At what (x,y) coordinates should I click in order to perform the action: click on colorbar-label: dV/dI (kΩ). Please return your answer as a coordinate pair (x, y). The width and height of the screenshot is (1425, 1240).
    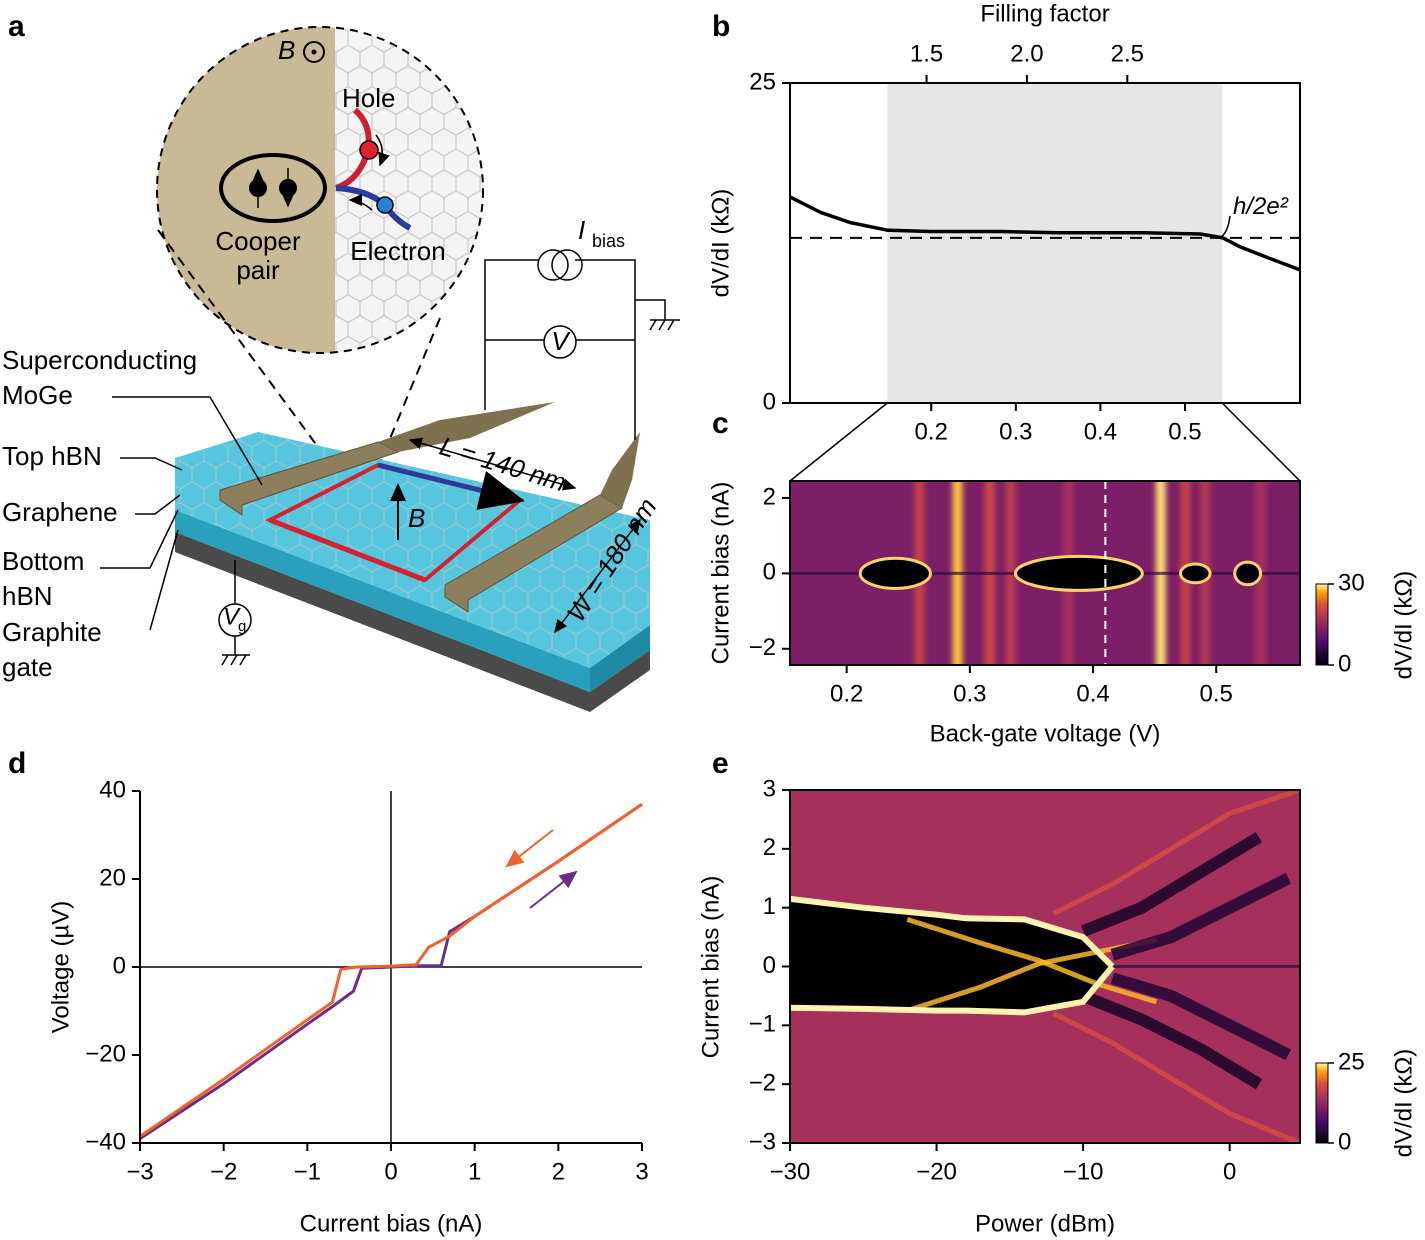
    Looking at the image, I should click on (1403, 625).